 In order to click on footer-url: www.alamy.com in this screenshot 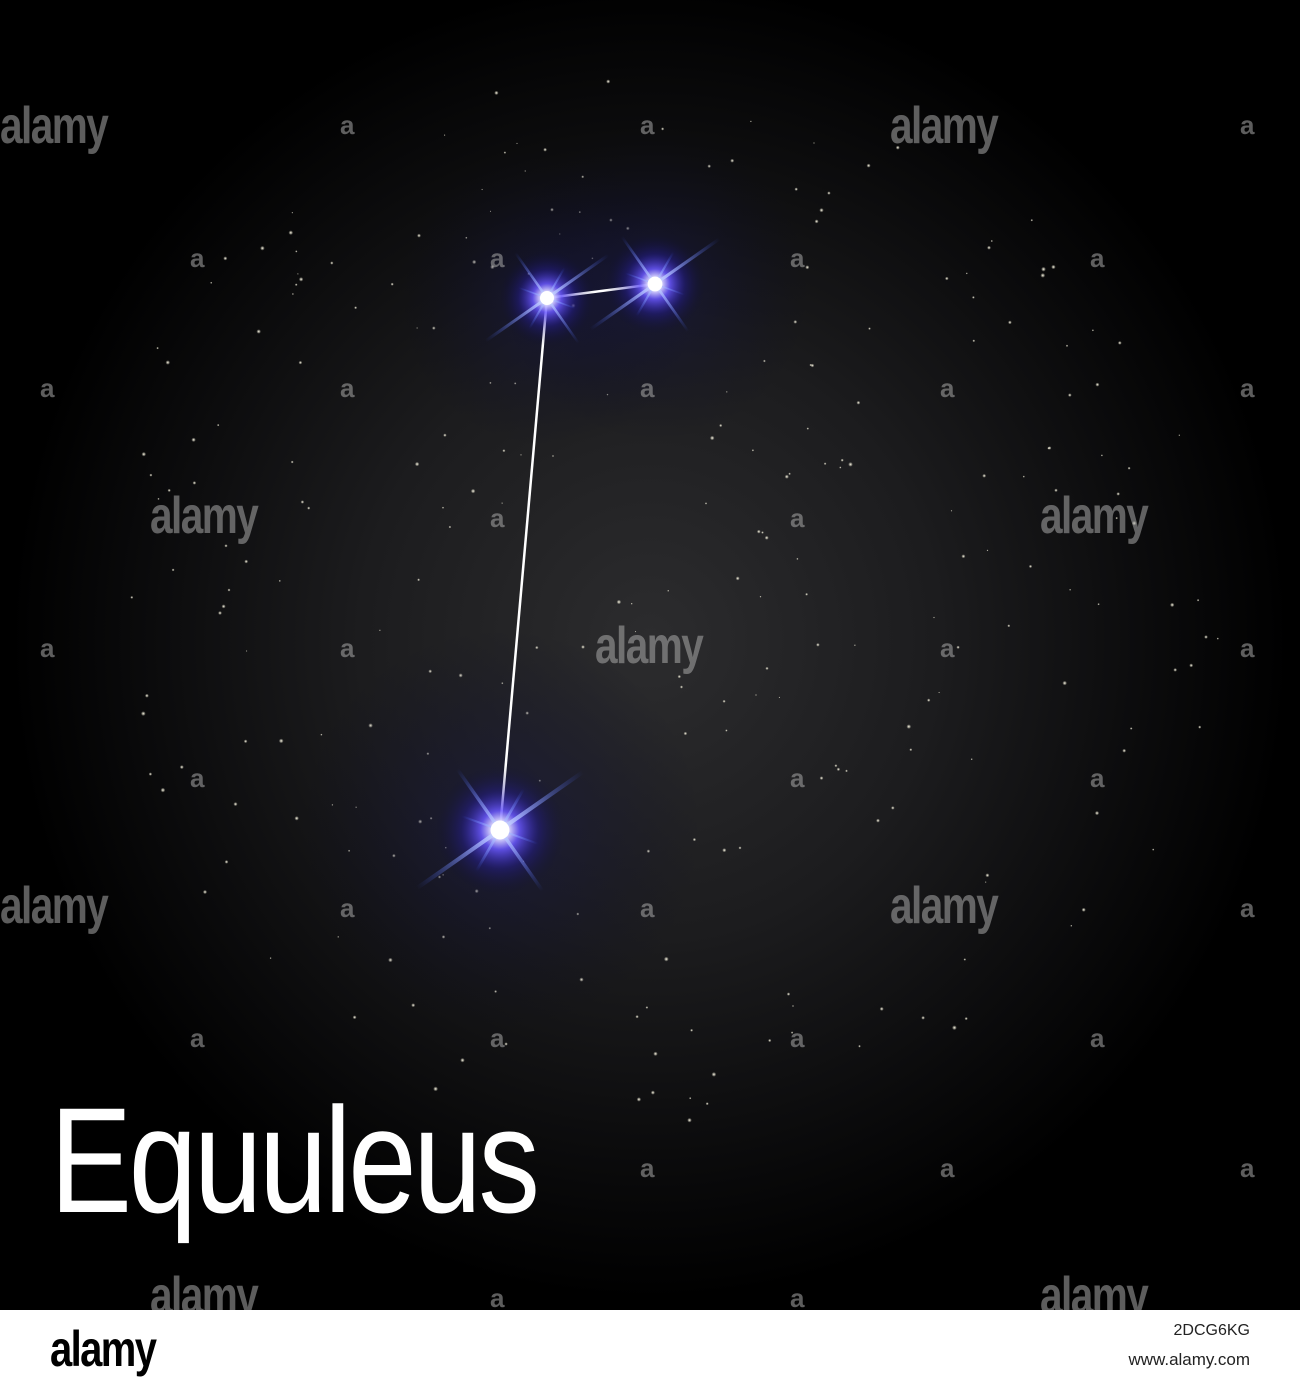, I will do `click(1189, 1359)`.